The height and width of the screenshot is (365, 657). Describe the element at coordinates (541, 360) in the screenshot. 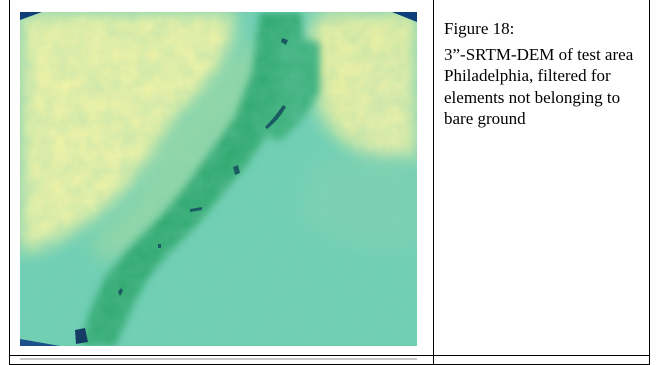

I see `next-figure-caption-cell` at that location.